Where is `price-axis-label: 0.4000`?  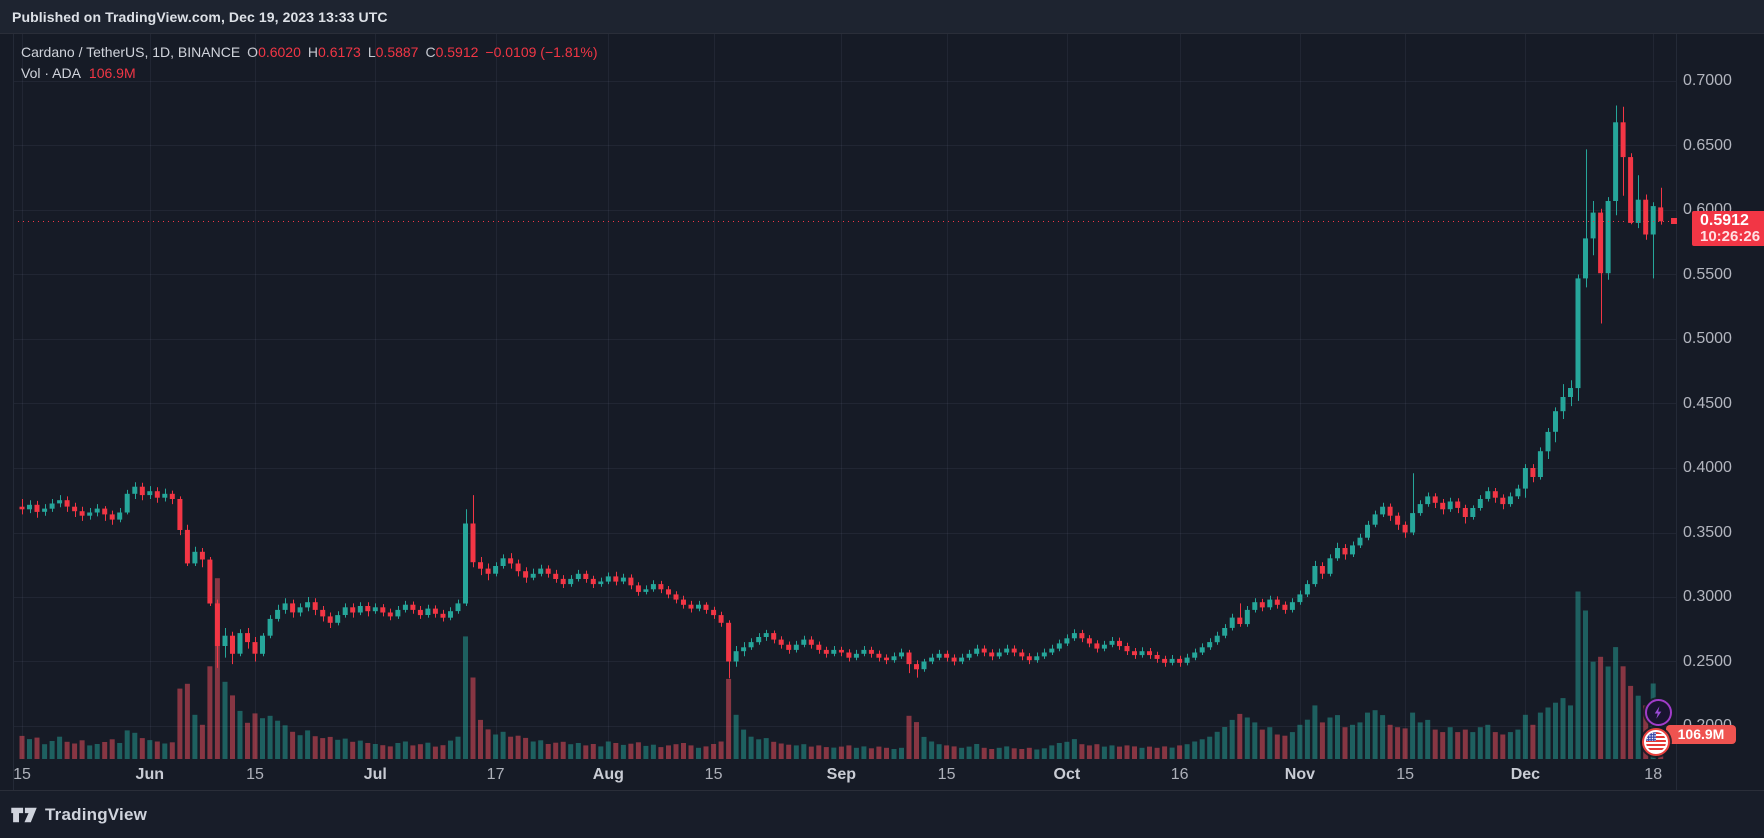
price-axis-label: 0.4000 is located at coordinates (1707, 467).